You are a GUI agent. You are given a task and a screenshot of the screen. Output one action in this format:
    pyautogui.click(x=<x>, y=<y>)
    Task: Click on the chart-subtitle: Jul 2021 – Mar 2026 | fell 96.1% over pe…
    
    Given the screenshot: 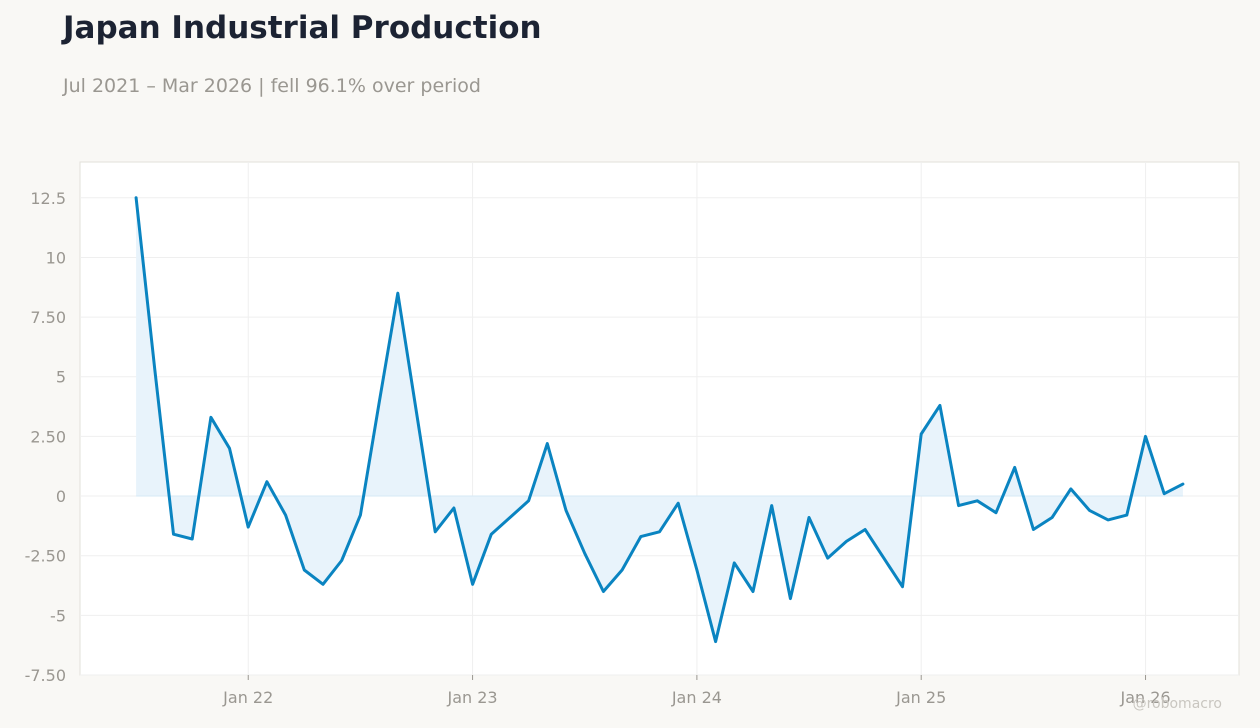 What is the action you would take?
    pyautogui.click(x=272, y=86)
    